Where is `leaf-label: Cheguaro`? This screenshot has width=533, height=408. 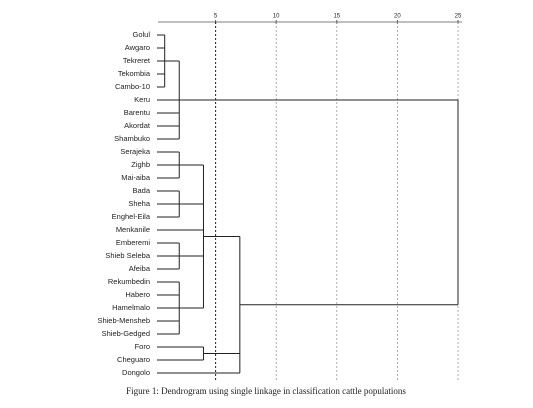 leaf-label: Cheguaro is located at coordinates (133, 359).